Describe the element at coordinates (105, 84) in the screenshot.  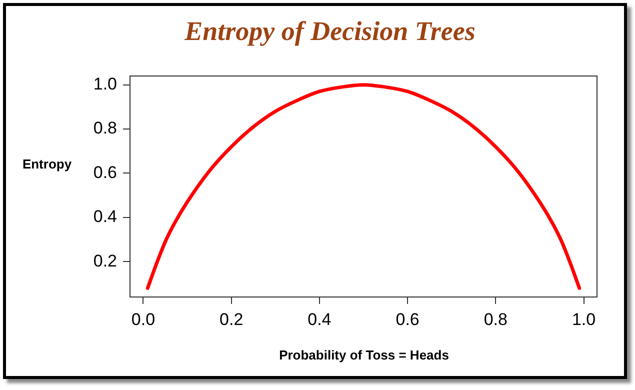
I see `y-tick-label: 1.0` at that location.